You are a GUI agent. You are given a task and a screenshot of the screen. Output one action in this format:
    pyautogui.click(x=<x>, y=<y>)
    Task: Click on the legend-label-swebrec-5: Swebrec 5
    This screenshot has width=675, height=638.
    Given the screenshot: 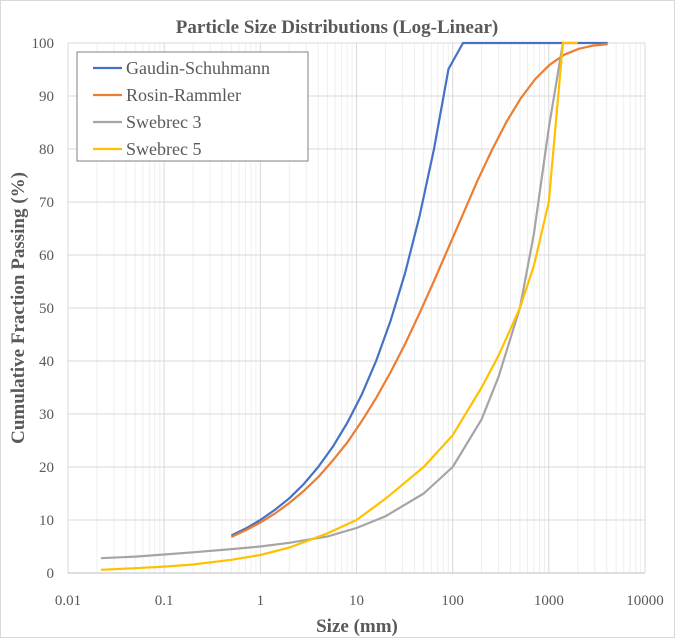 What is the action you would take?
    pyautogui.click(x=163, y=149)
    